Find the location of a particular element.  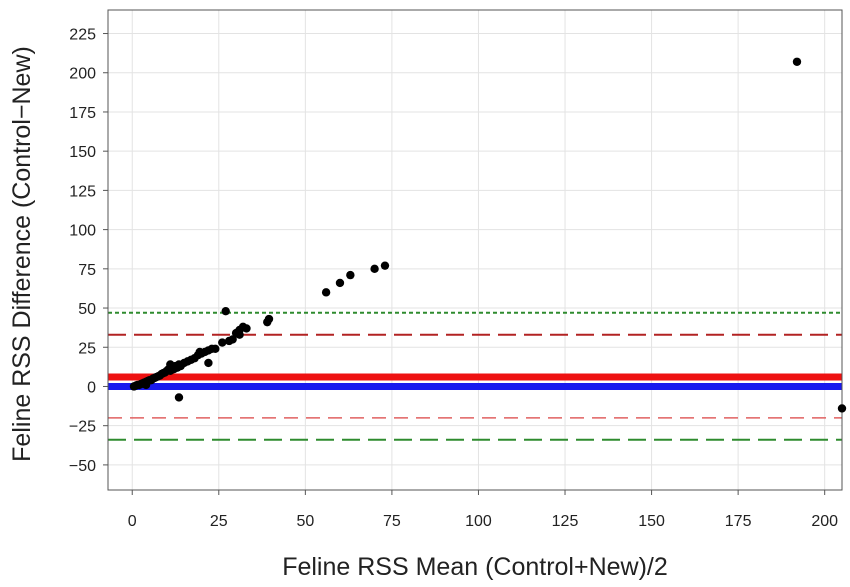

x-tick-label: 100 is located at coordinates (478, 521).